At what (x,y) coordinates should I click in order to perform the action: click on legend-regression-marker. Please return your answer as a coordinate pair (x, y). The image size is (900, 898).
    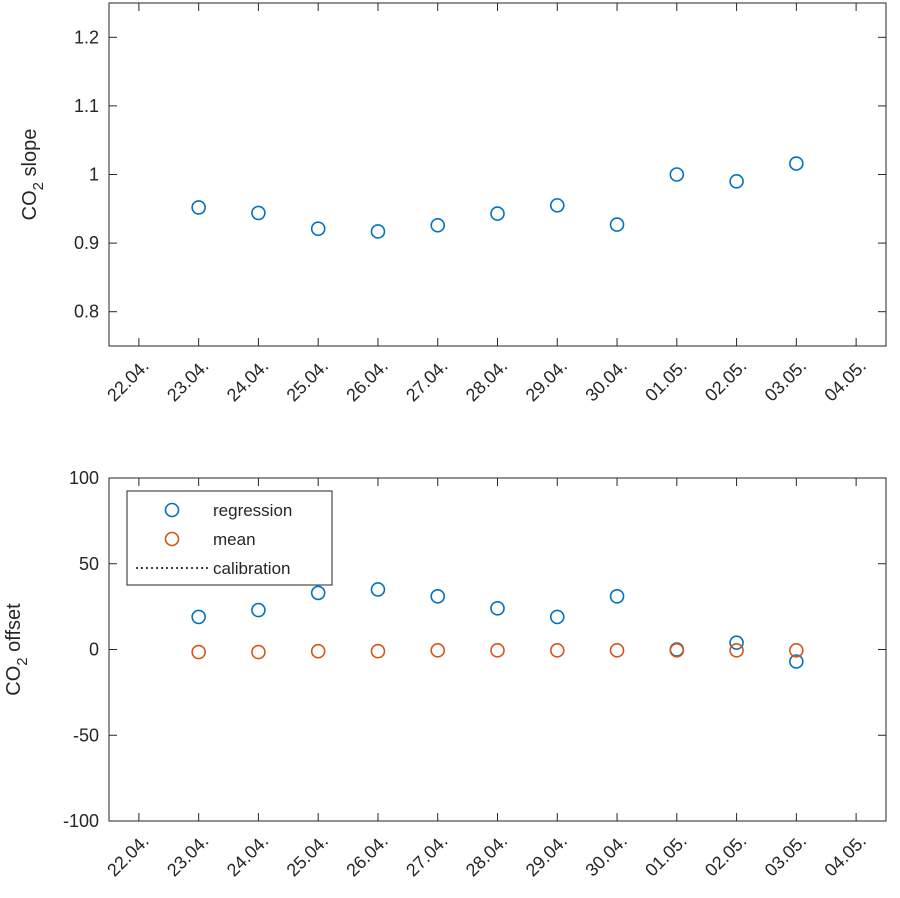
    Looking at the image, I should click on (172, 510).